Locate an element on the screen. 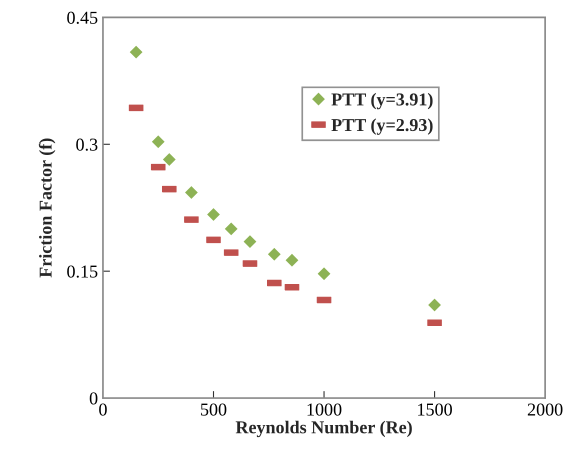 The height and width of the screenshot is (470, 572). x-tick-label: 2000 is located at coordinates (545, 409).